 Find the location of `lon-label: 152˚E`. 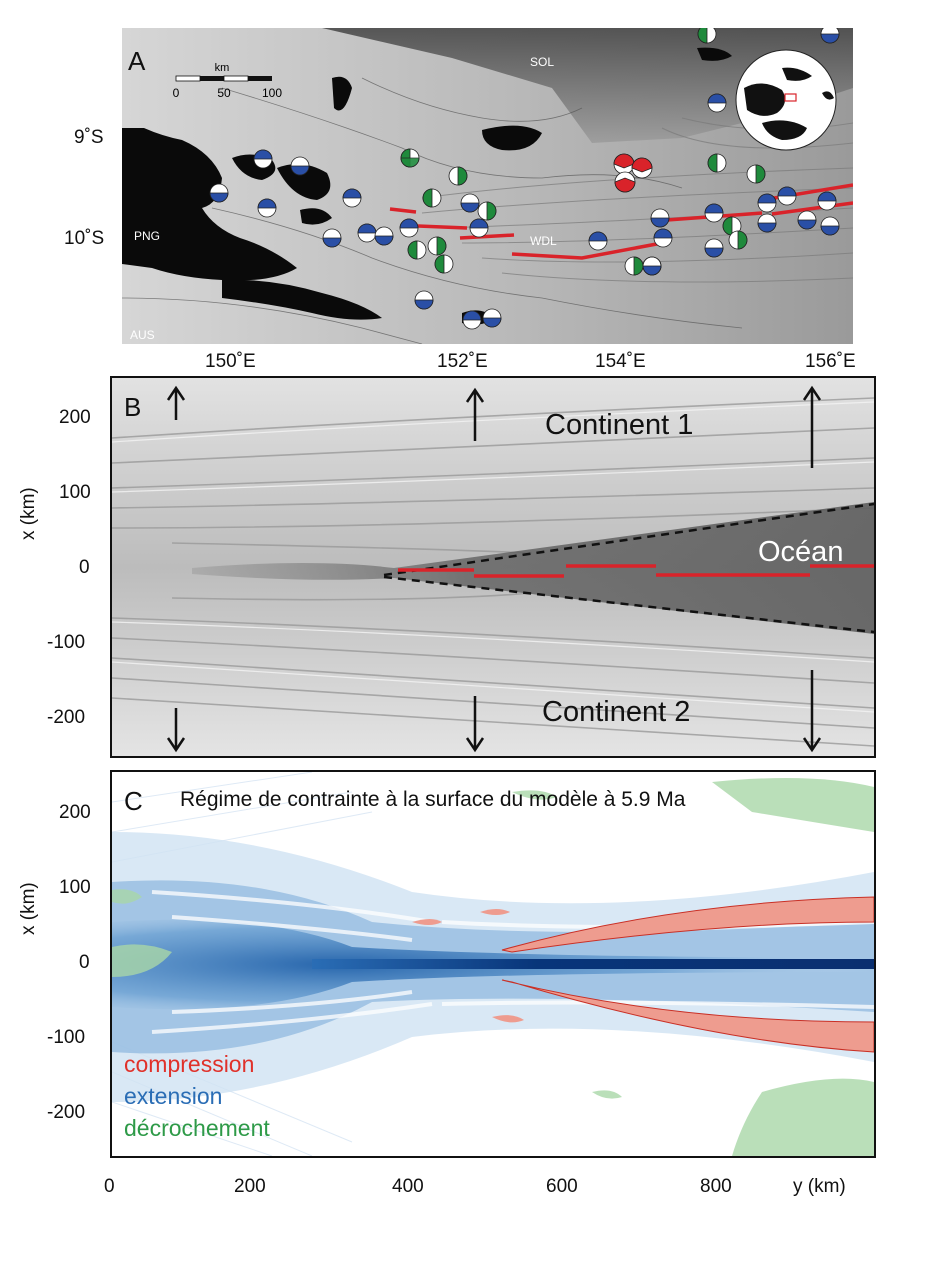

lon-label: 152˚E is located at coordinates (462, 361).